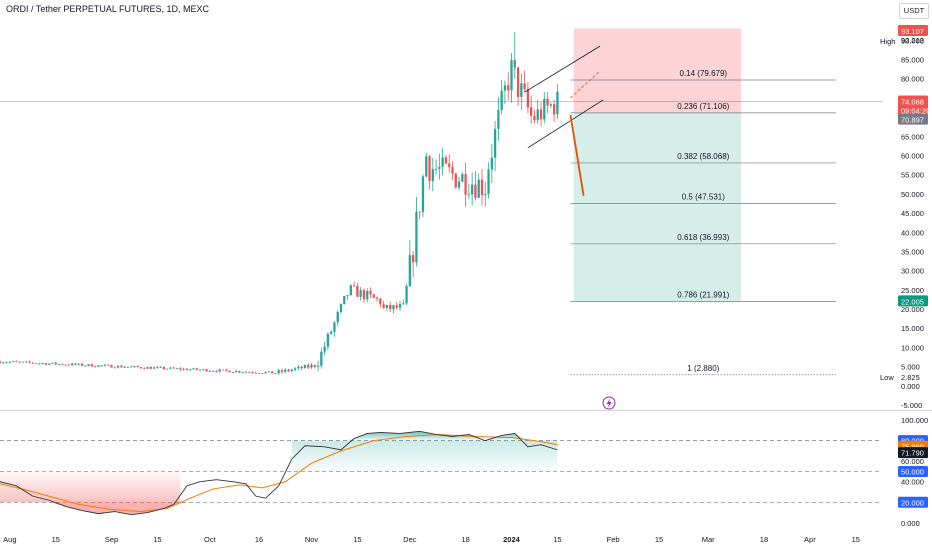 This screenshot has width=932, height=550. I want to click on channel-projection-line, so click(585, 84).